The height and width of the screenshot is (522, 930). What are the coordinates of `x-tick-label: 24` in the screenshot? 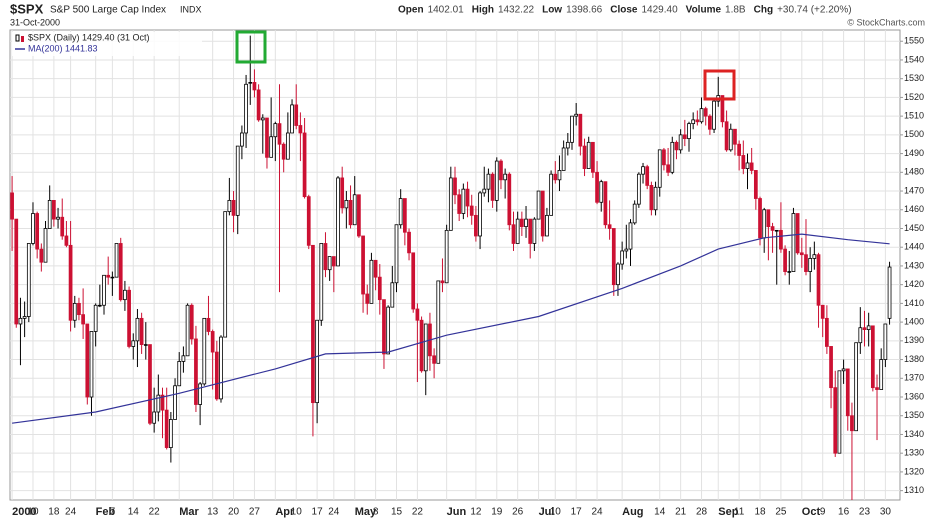 It's located at (334, 512).